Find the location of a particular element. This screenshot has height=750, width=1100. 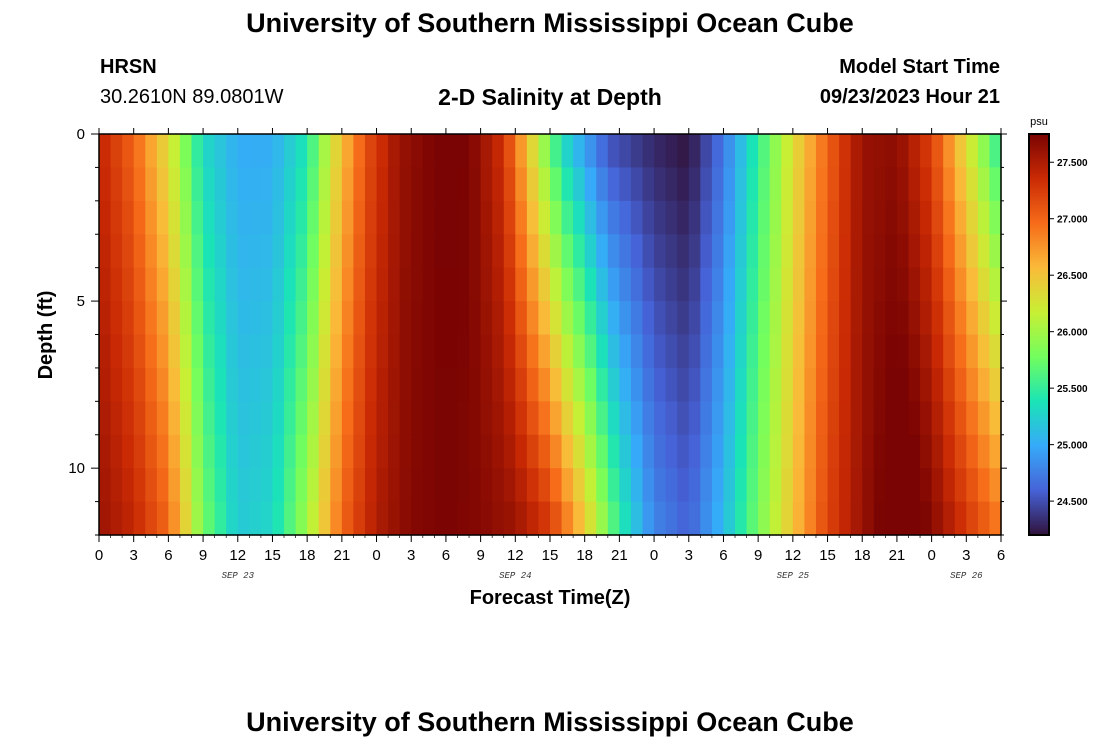

x-tick-label: 0 is located at coordinates (931, 555).